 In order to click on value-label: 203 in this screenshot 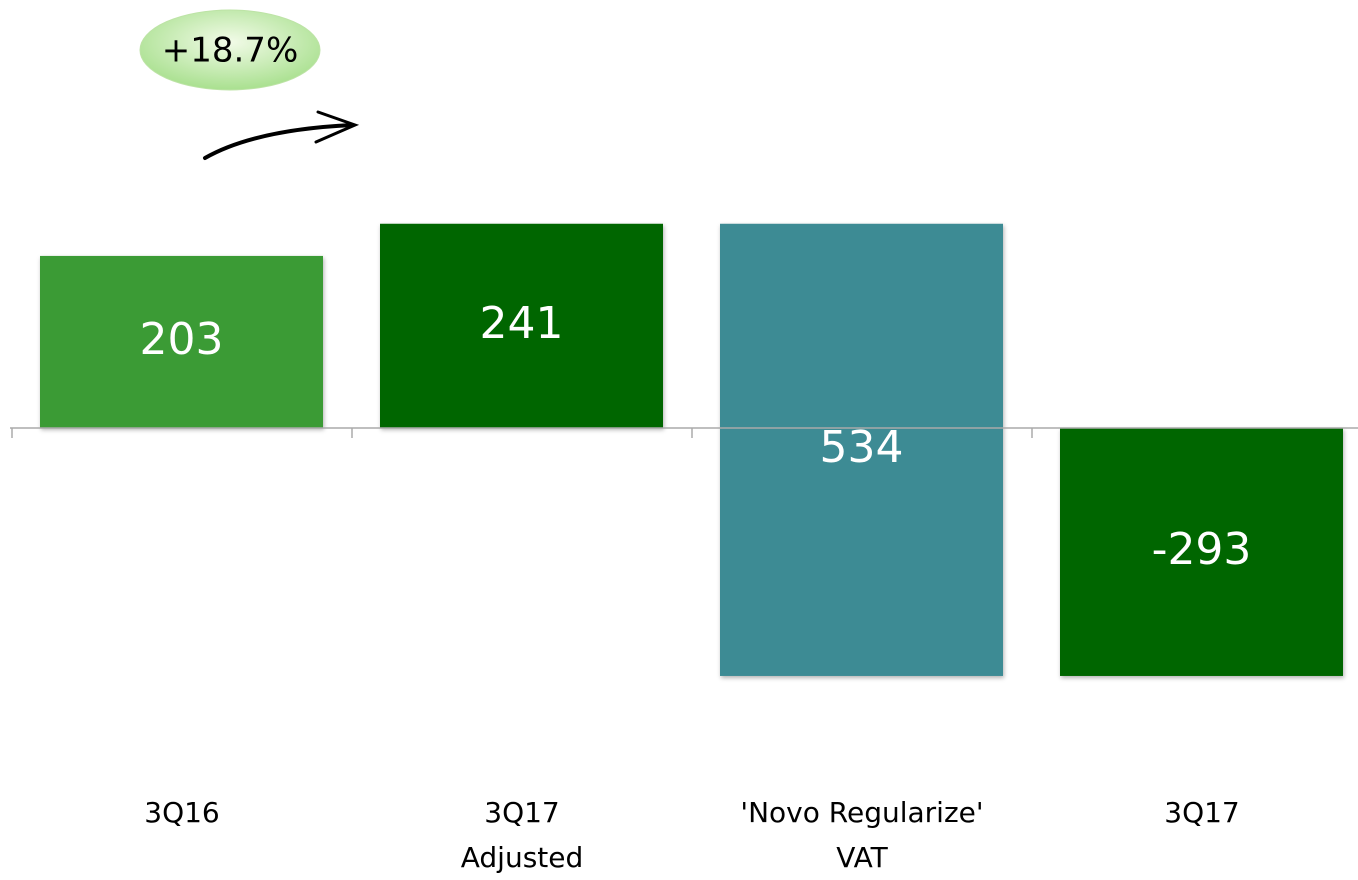, I will do `click(182, 339)`.